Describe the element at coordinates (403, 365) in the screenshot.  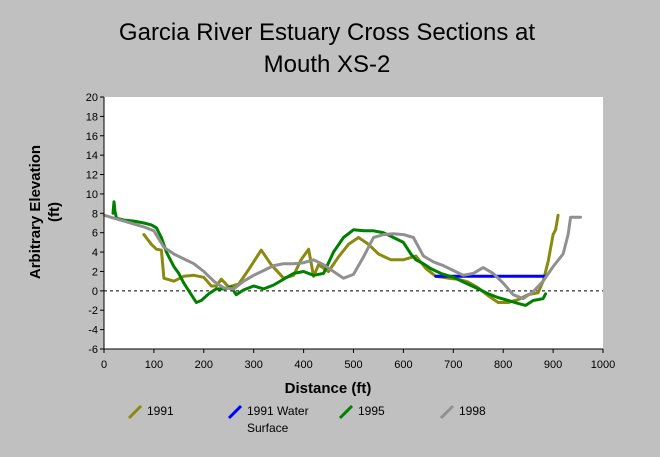
I see `x-tick-label-600: 600` at that location.